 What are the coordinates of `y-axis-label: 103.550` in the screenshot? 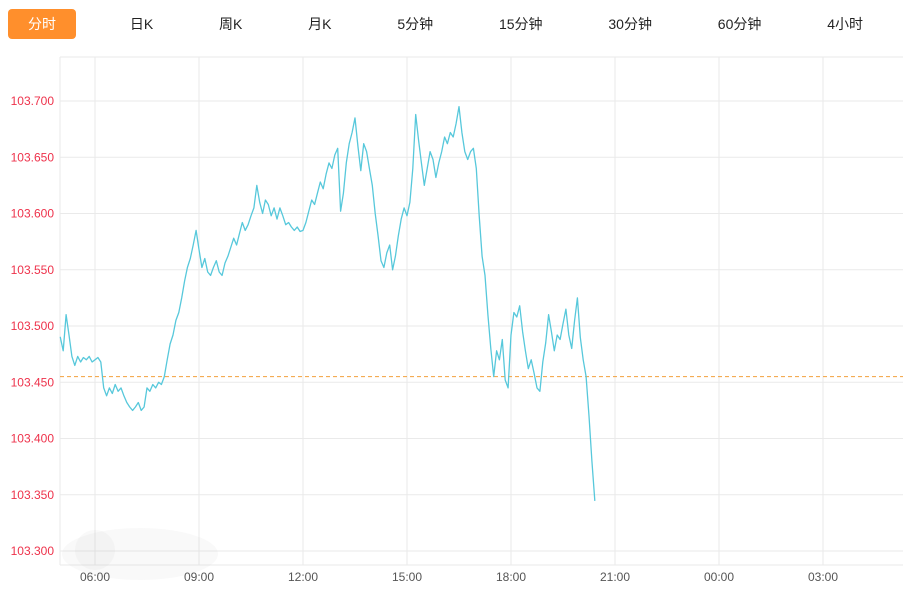 It's located at (33, 270).